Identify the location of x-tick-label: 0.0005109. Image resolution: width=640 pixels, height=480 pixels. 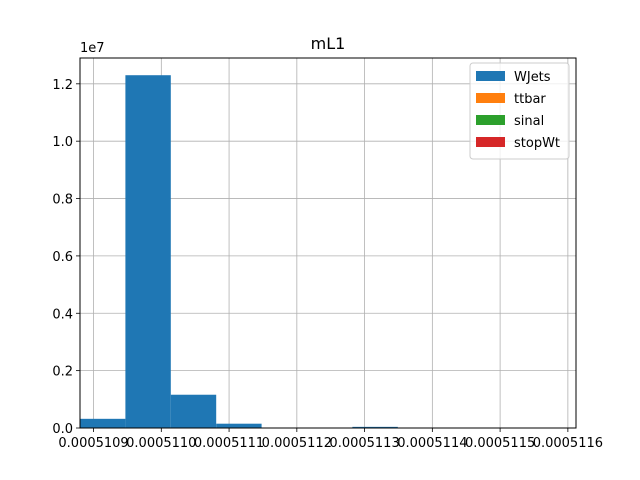
(93, 443).